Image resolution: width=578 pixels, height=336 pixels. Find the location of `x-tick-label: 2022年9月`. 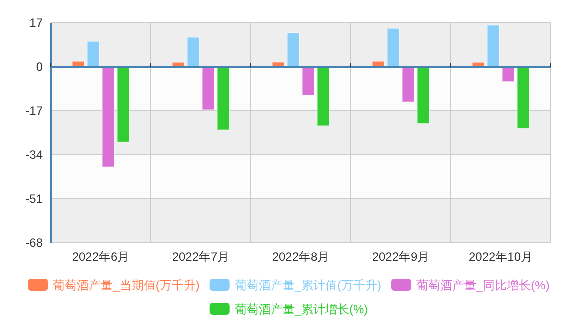

x-tick-label: 2022年9月 is located at coordinates (401, 257).